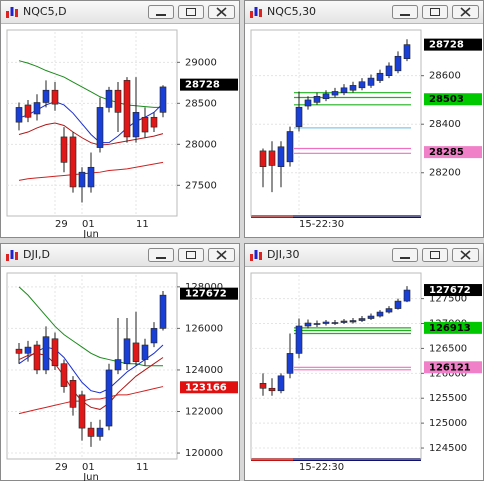  What do you see at coordinates (90, 476) in the screenshot?
I see `x-period-label: Jun` at bounding box center [90, 476].